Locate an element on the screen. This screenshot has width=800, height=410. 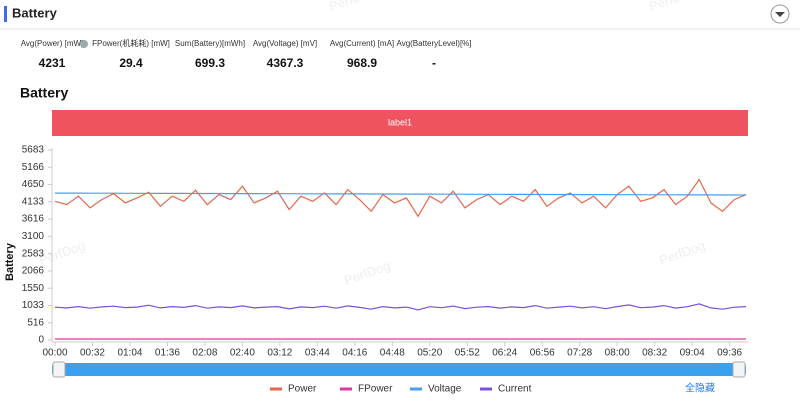
stat-label: Avg(Voltage) [mV] is located at coordinates (285, 43).